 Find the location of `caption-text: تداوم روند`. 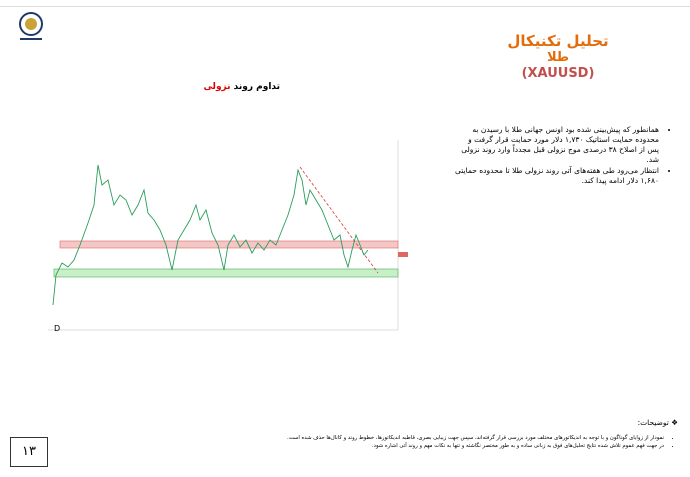

caption-text: تداوم روند is located at coordinates (256, 87).